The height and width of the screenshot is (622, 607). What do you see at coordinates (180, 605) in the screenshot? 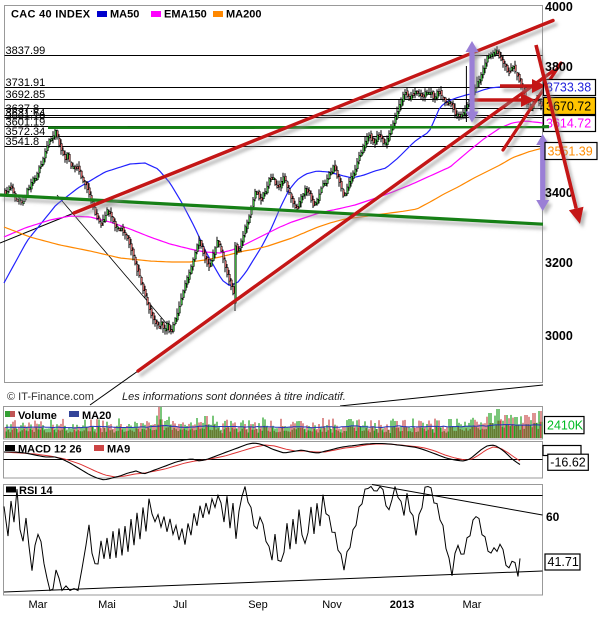
I see `svg-text: Jul` at bounding box center [180, 605].